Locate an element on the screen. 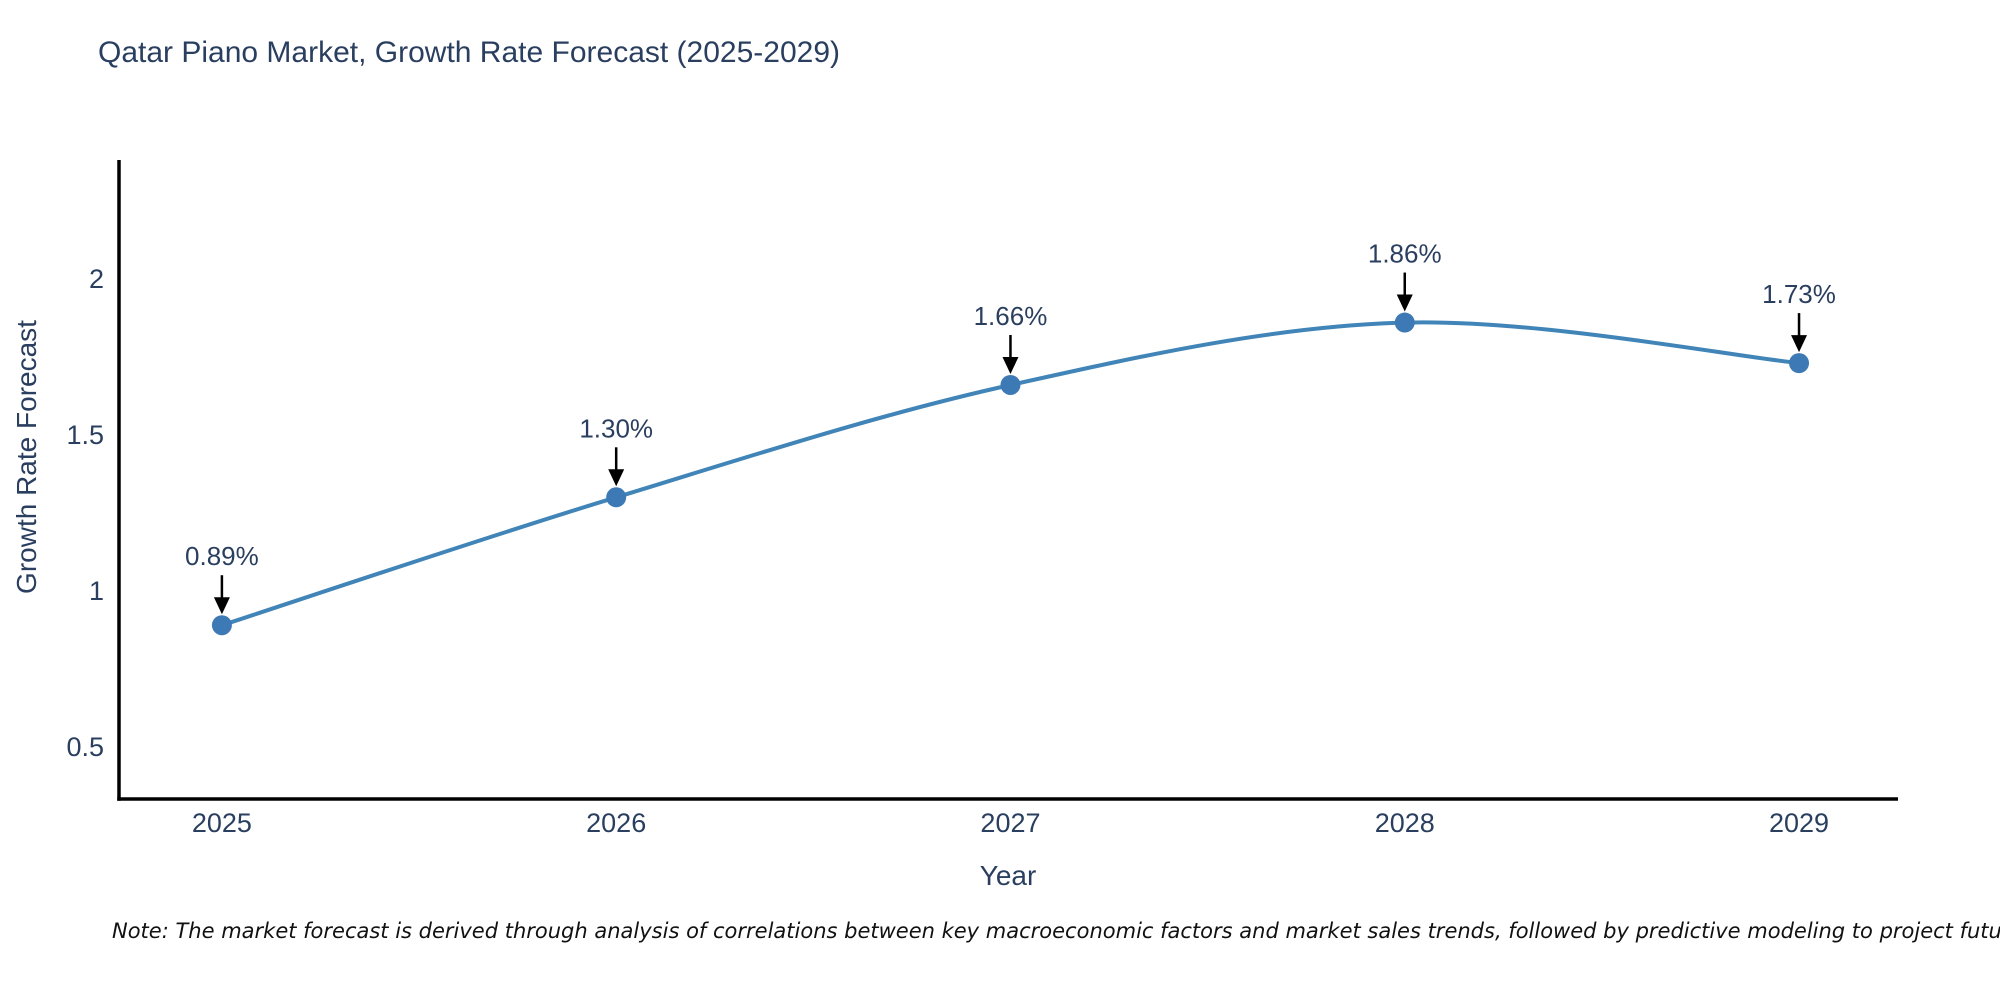 Image resolution: width=2000 pixels, height=1000 pixels. data-point-2028 is located at coordinates (1404, 322).